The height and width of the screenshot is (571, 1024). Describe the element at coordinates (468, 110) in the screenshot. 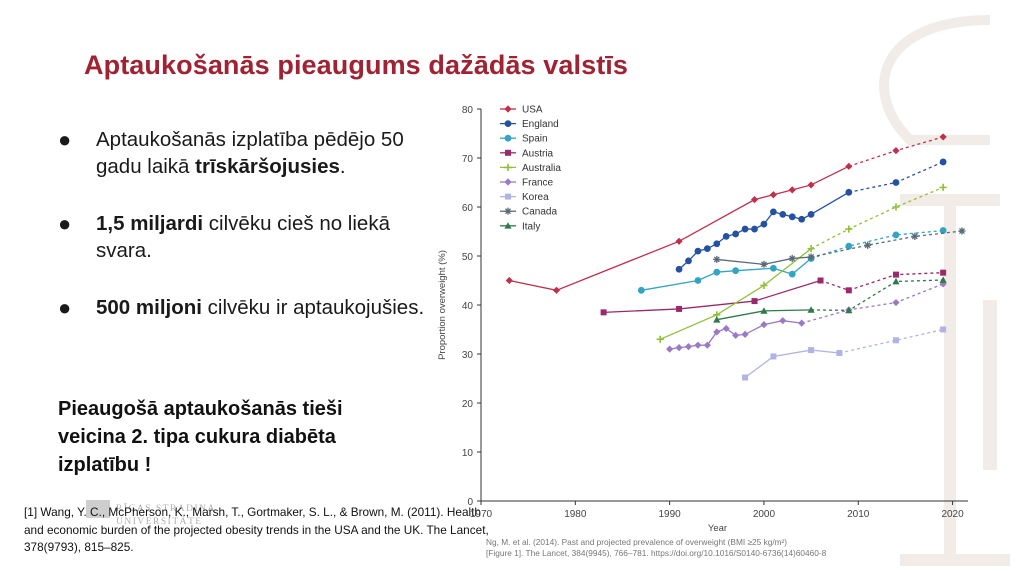

I see `y-tick-label: 80` at that location.